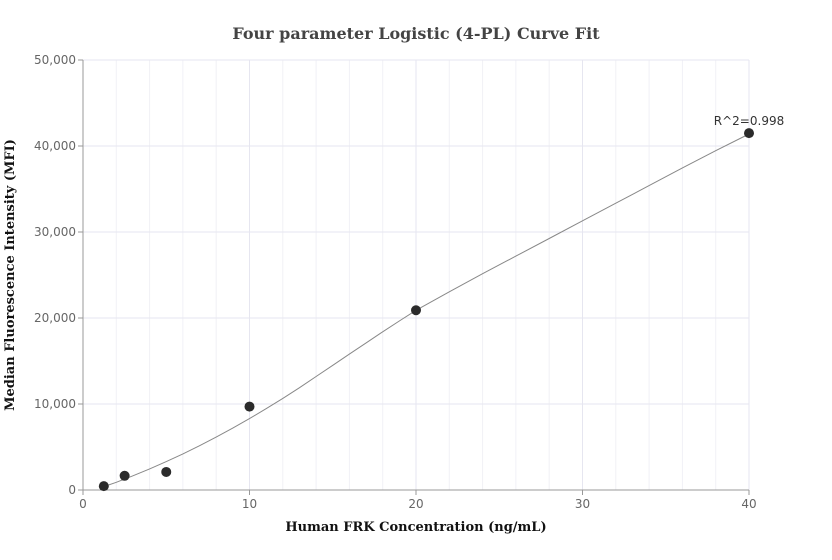 This screenshot has height=560, width=832. What do you see at coordinates (72, 490) in the screenshot?
I see `y-tick-label: 0` at bounding box center [72, 490].